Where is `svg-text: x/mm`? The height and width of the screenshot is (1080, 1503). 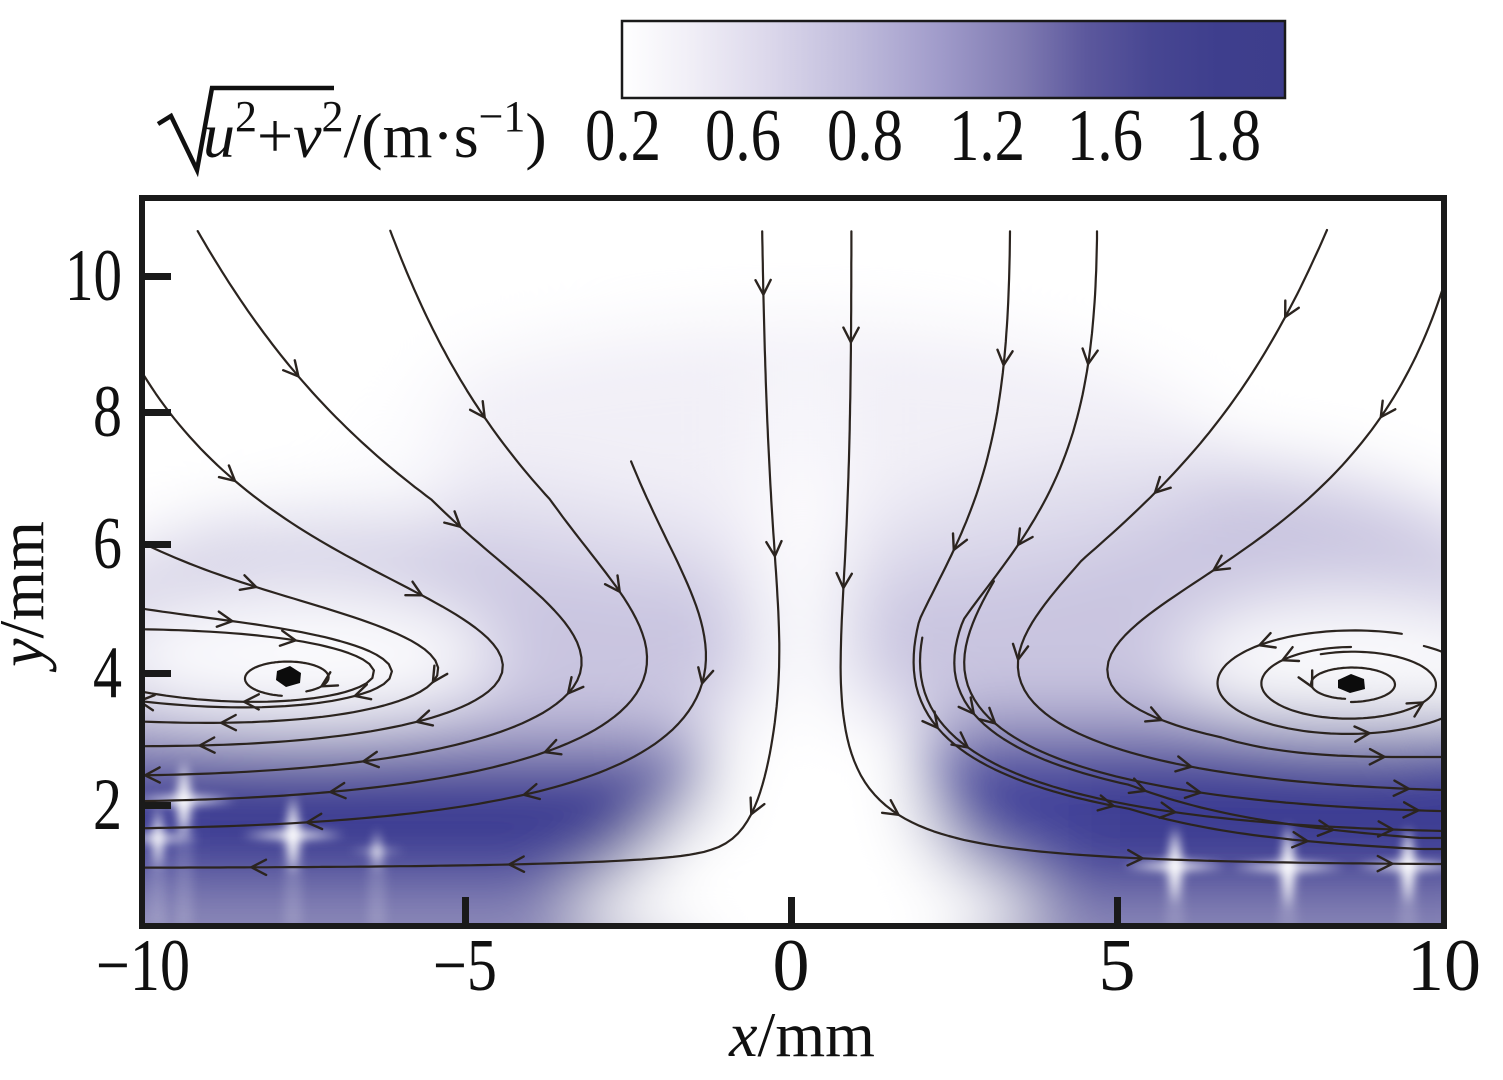
svg-text: x/mm is located at coordinates (801, 1034).